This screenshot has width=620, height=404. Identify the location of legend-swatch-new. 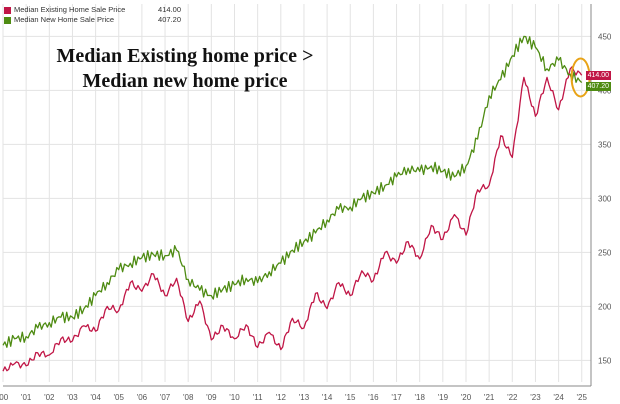
(7, 20).